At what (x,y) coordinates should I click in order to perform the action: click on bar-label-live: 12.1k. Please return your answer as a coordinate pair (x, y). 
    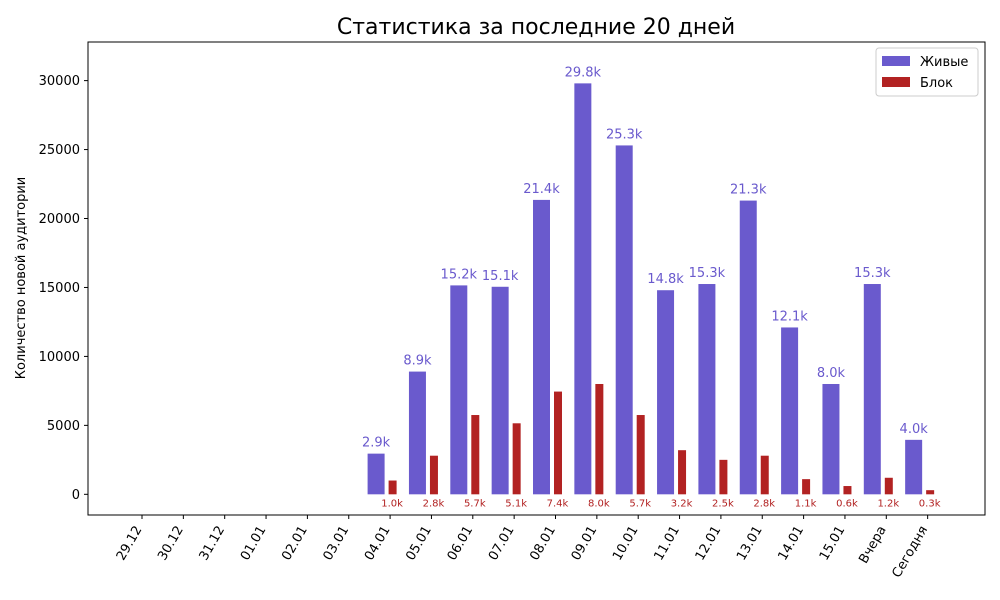
    Looking at the image, I should click on (789, 316).